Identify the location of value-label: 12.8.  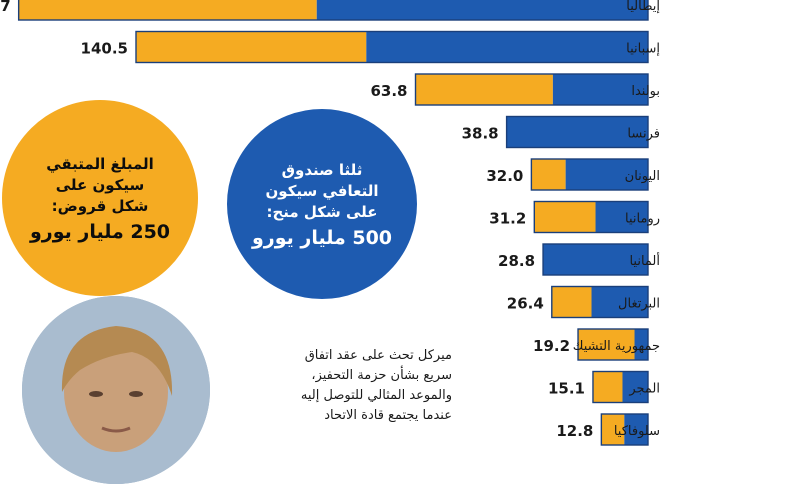
(574, 431).